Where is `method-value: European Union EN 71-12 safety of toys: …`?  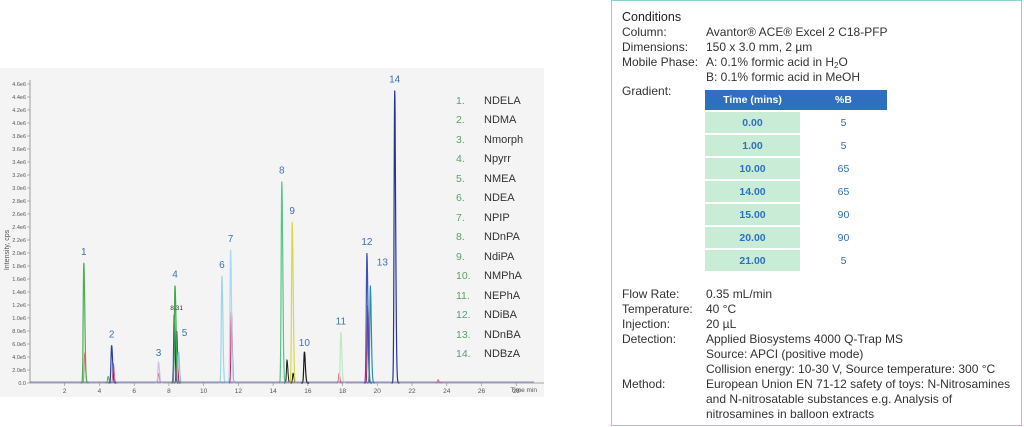 method-value: European Union EN 71-12 safety of toys: … is located at coordinates (858, 399).